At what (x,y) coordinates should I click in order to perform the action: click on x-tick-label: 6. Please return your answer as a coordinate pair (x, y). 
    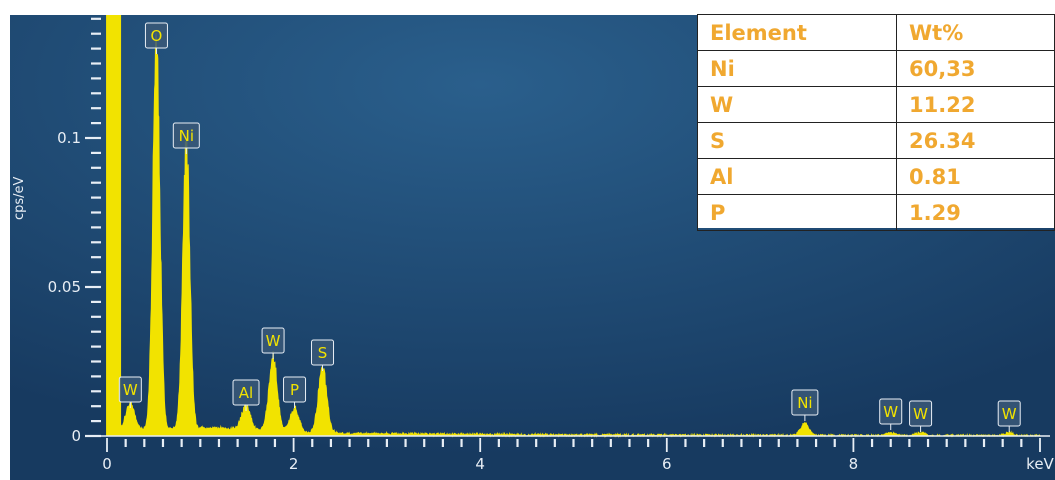
    Looking at the image, I should click on (667, 464).